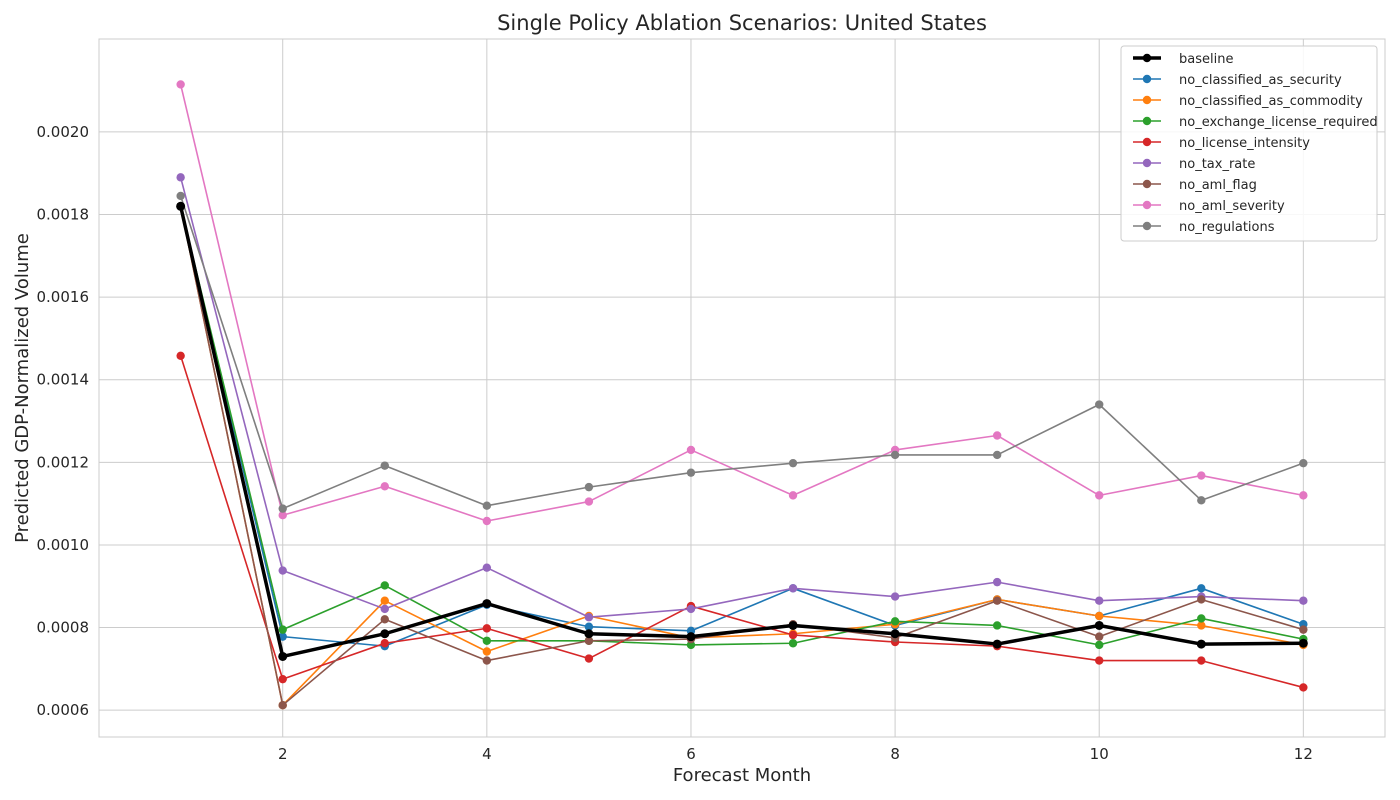  I want to click on legend-label: no_aml_flag, so click(1218, 185).